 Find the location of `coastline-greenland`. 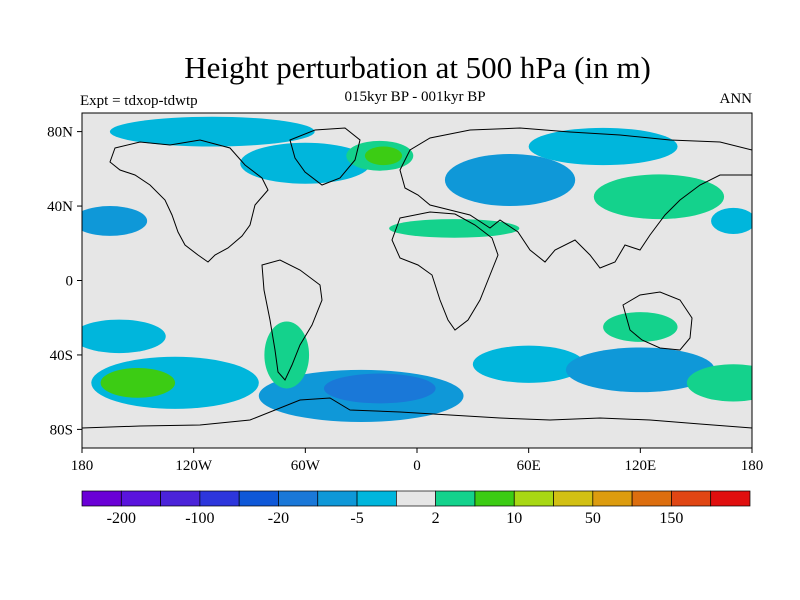

coastline-greenland is located at coordinates (325, 156).